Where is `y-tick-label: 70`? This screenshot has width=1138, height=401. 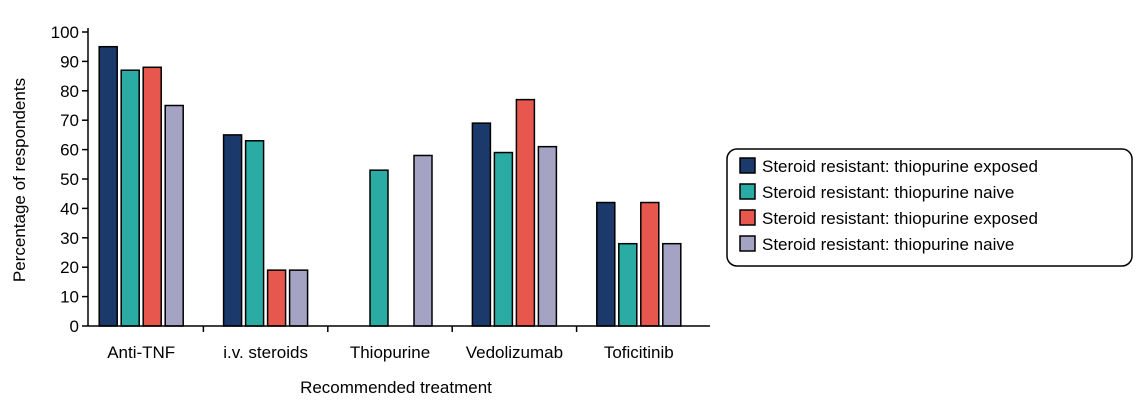
y-tick-label: 70 is located at coordinates (69, 120).